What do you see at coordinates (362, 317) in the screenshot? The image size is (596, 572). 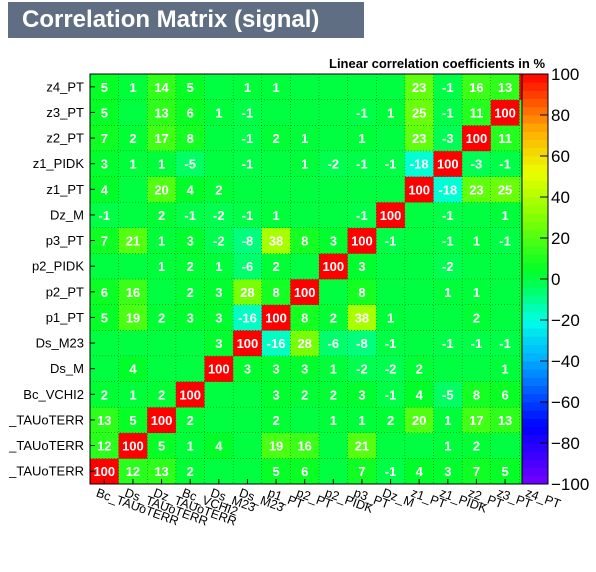 I see `cell-value-label: 38` at bounding box center [362, 317].